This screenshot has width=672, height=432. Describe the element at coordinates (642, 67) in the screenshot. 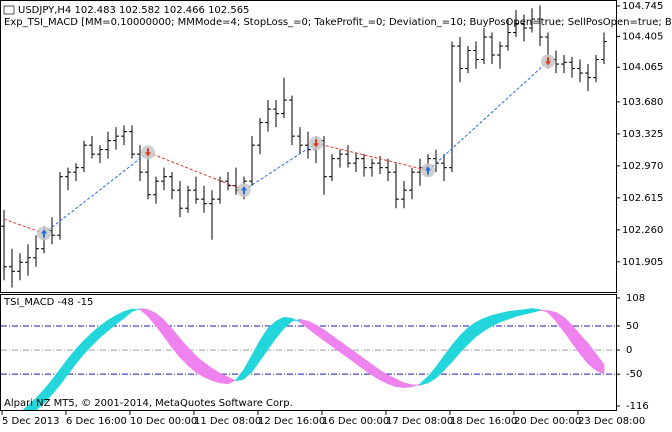

I see `y-tick-label: 104.065` at that location.